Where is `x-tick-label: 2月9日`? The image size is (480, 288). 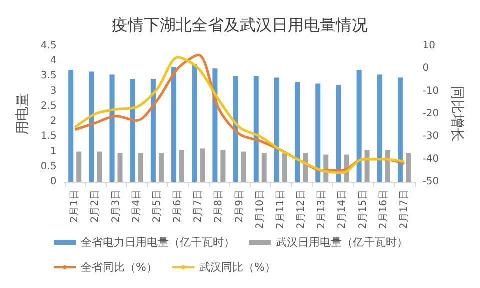 x-tick-label: 2月9日 is located at coordinates (240, 206).